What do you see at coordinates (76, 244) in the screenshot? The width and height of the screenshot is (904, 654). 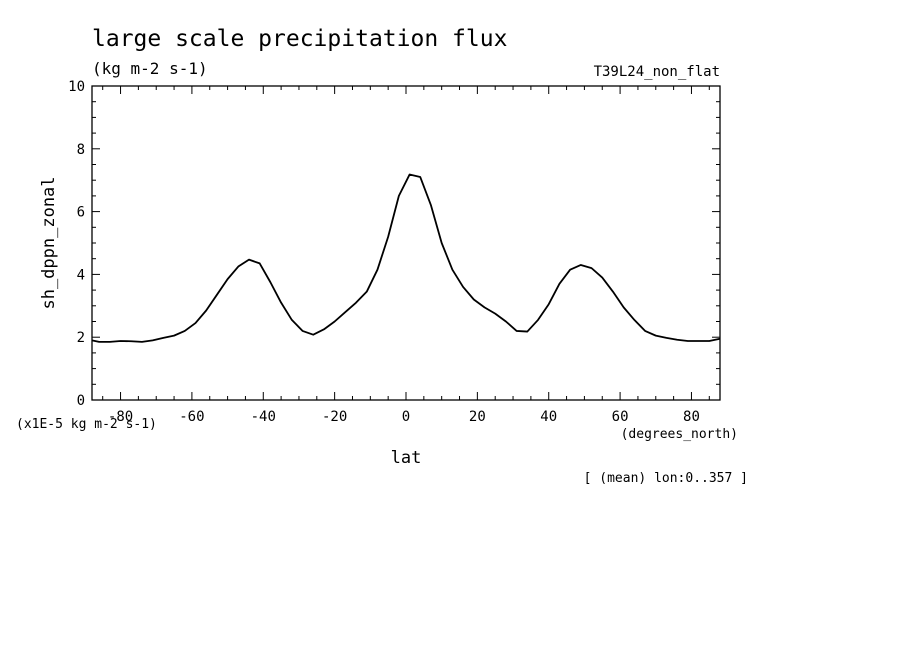 I see `y-tick-labels: 0 2 4 6 8 10` at bounding box center [76, 244].